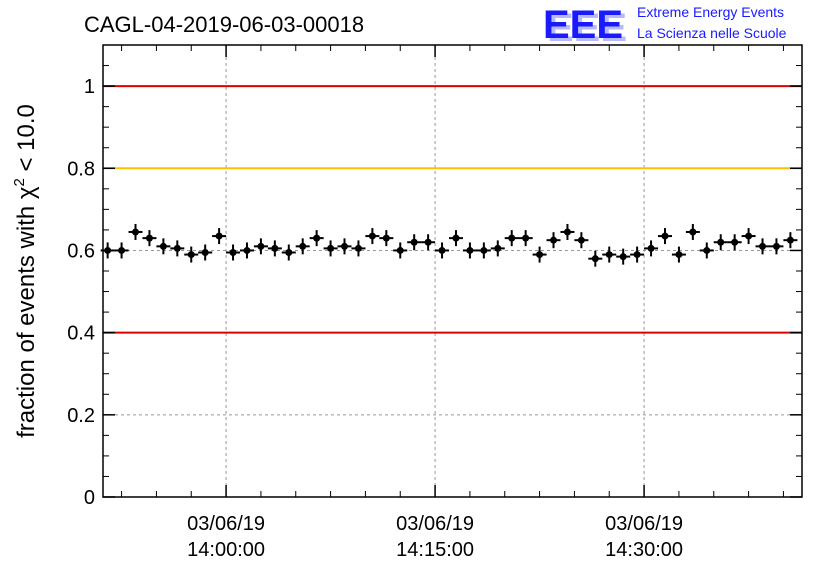  Describe the element at coordinates (587, 28) in the screenshot. I see `logo-mark-shadow: EEE` at that location.